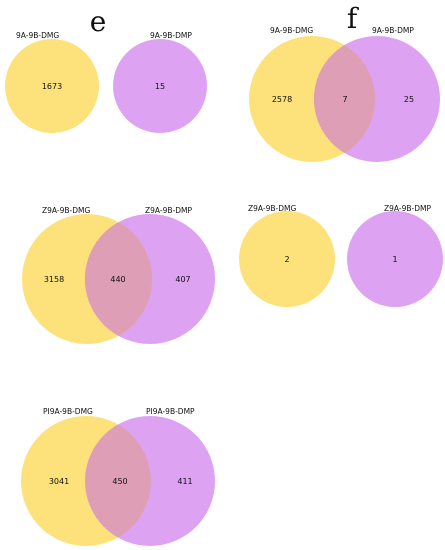 The height and width of the screenshot is (550, 445). Describe the element at coordinates (341, 255) in the screenshot. I see `venn-diagram-h: Z9A-9B-DMG Z9A-9B-DMP 2 1` at that location.